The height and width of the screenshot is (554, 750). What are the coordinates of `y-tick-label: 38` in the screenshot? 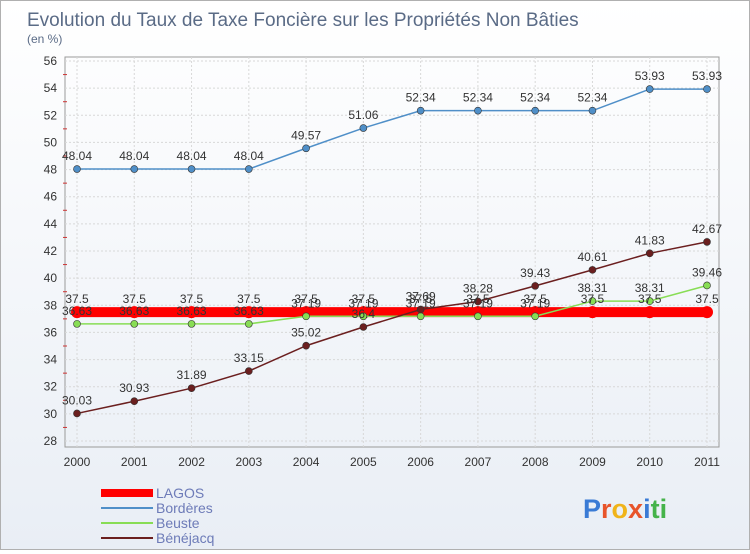 It's located at (51, 305).